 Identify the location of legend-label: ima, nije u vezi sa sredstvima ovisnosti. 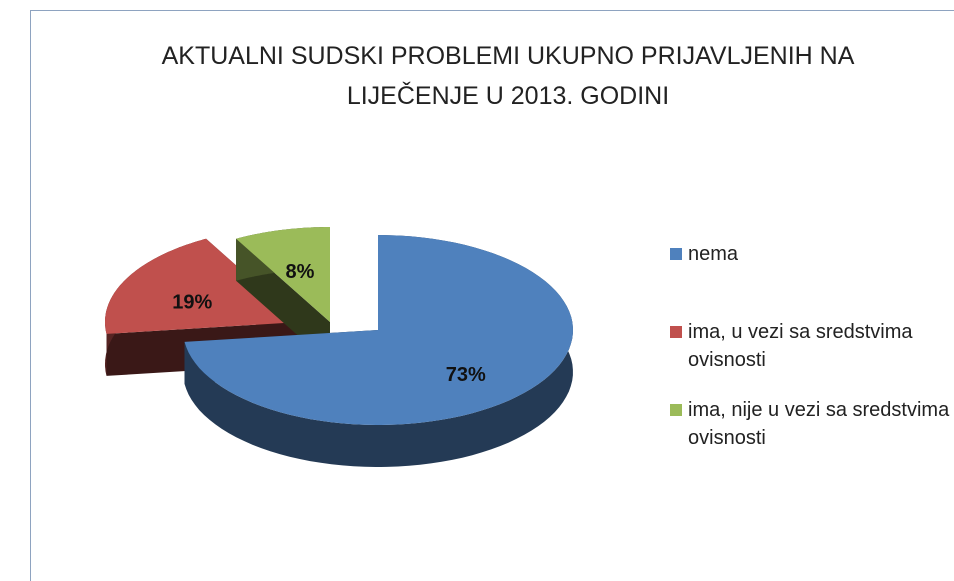
(819, 424).